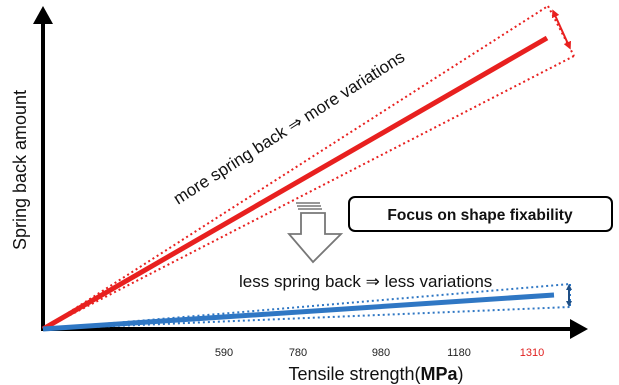  Describe the element at coordinates (440, 374) in the screenshot. I see `x-axis-unit: MPa` at that location.